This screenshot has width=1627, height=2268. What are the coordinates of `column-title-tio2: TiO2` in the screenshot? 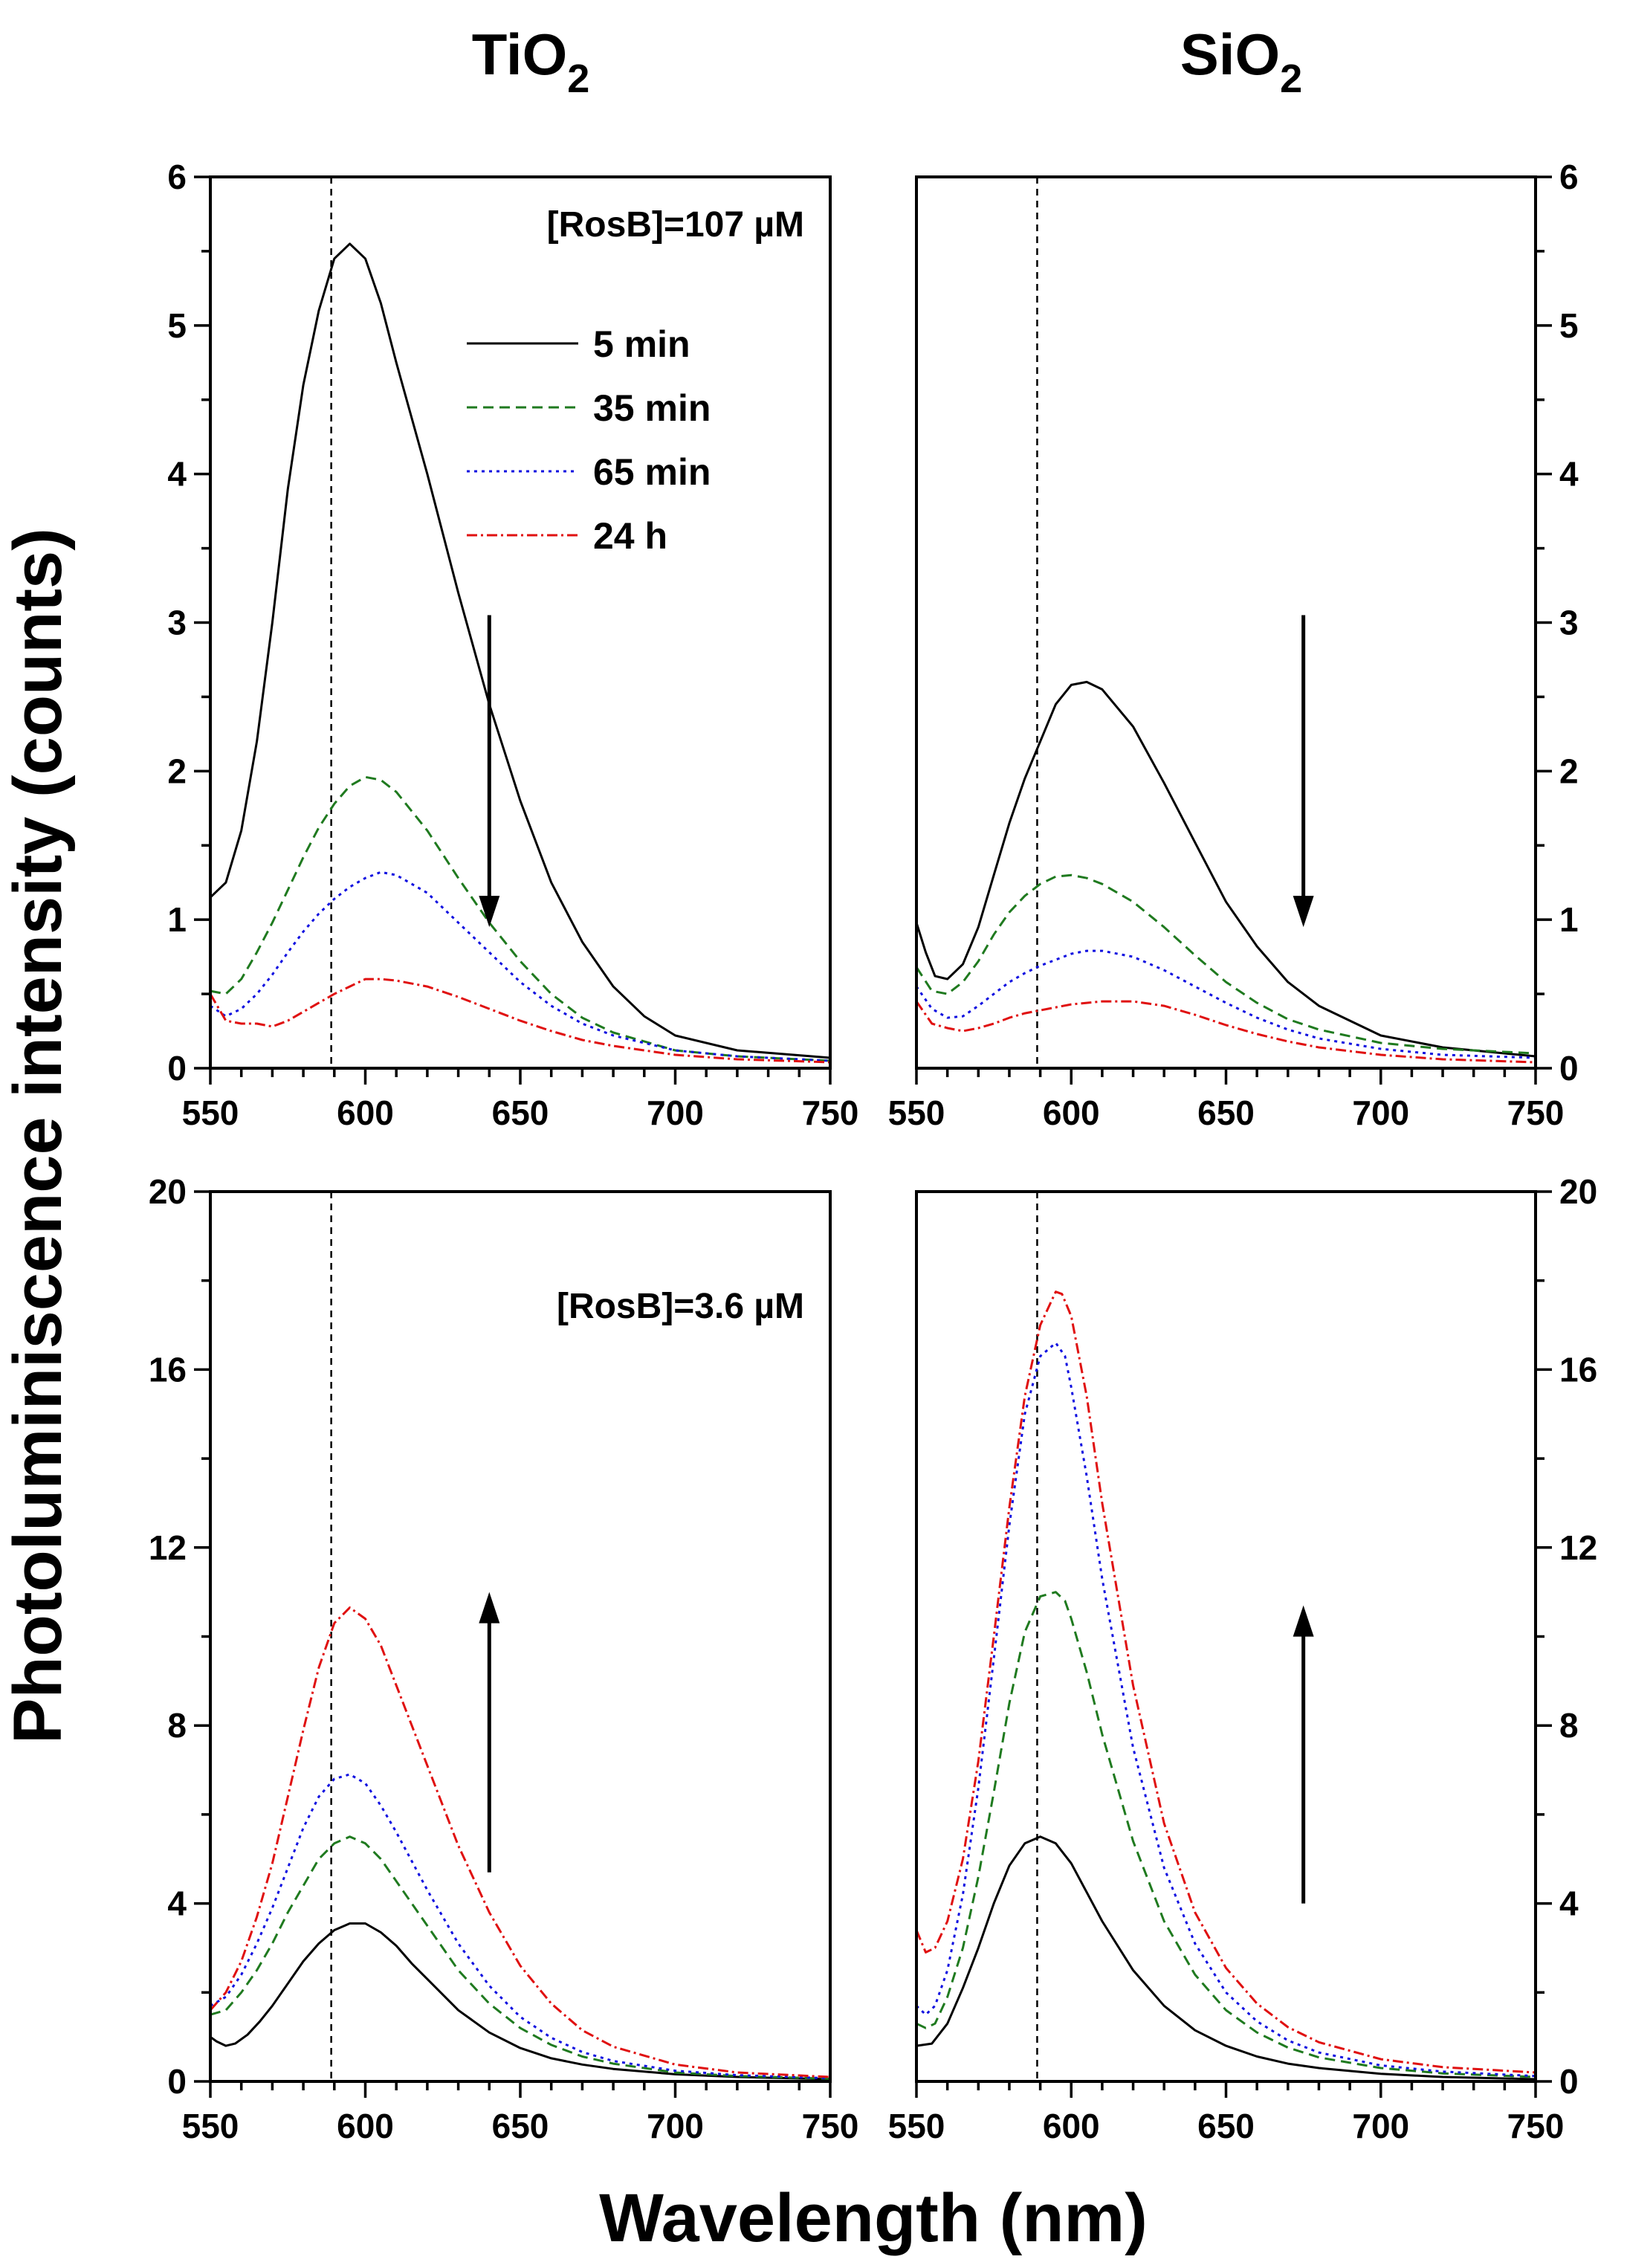 It's located at (531, 62).